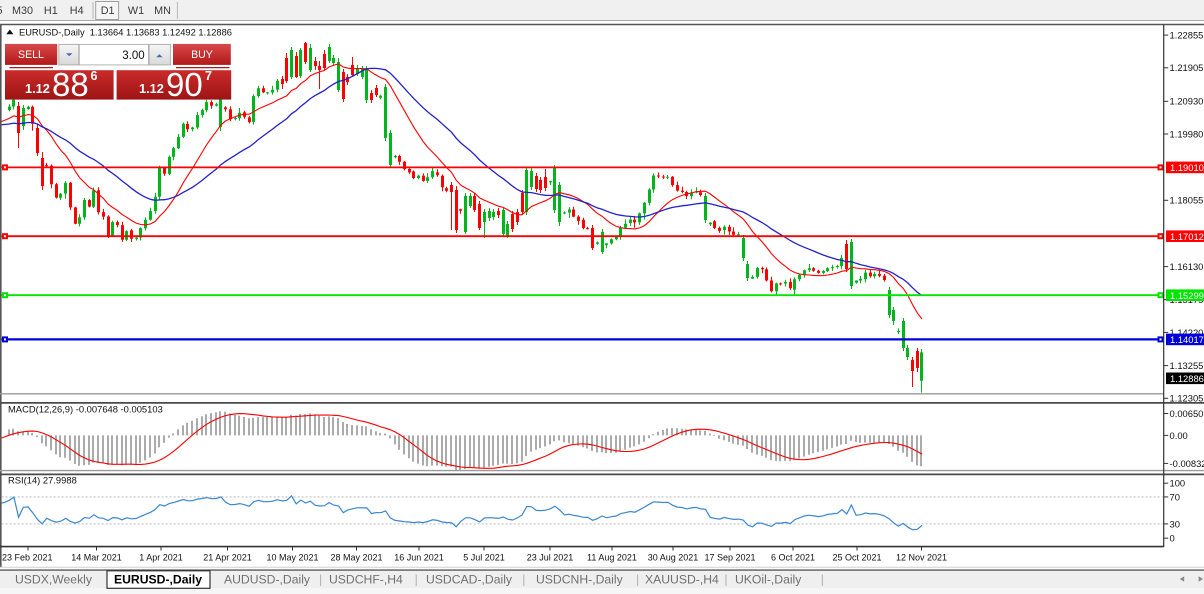  I want to click on svg-text: AUDUSD-,Daily, so click(267, 580).